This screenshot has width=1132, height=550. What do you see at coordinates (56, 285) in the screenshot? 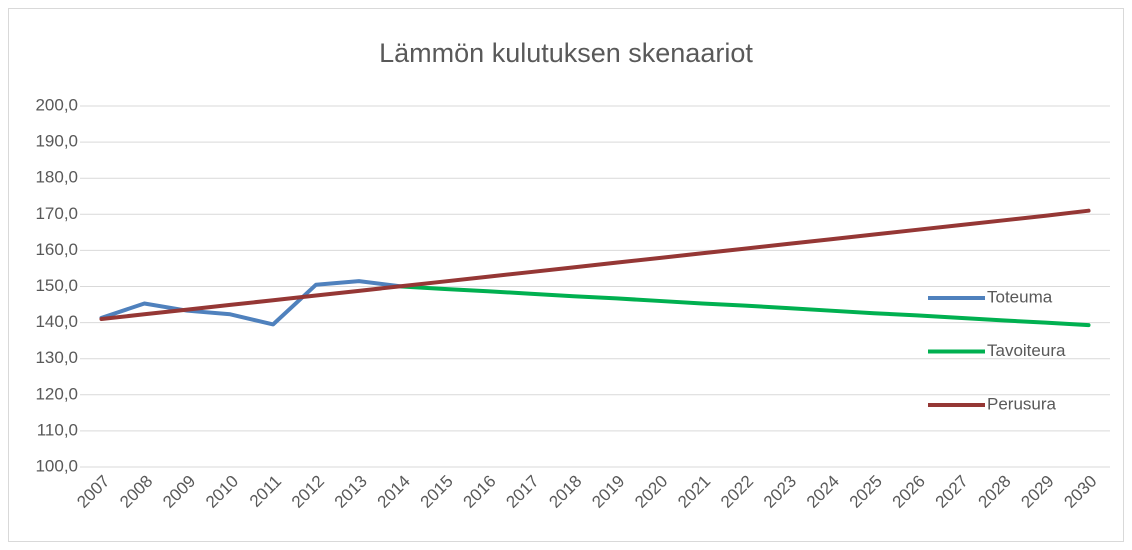
I see `y-tick-label: 150,0` at bounding box center [56, 285].